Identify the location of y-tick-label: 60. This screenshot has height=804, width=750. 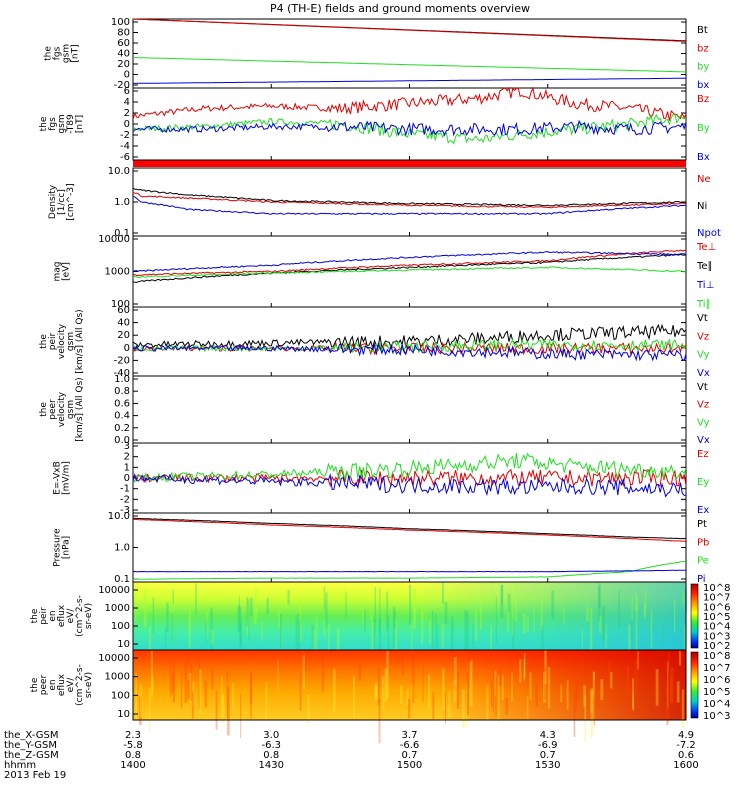
(123, 310).